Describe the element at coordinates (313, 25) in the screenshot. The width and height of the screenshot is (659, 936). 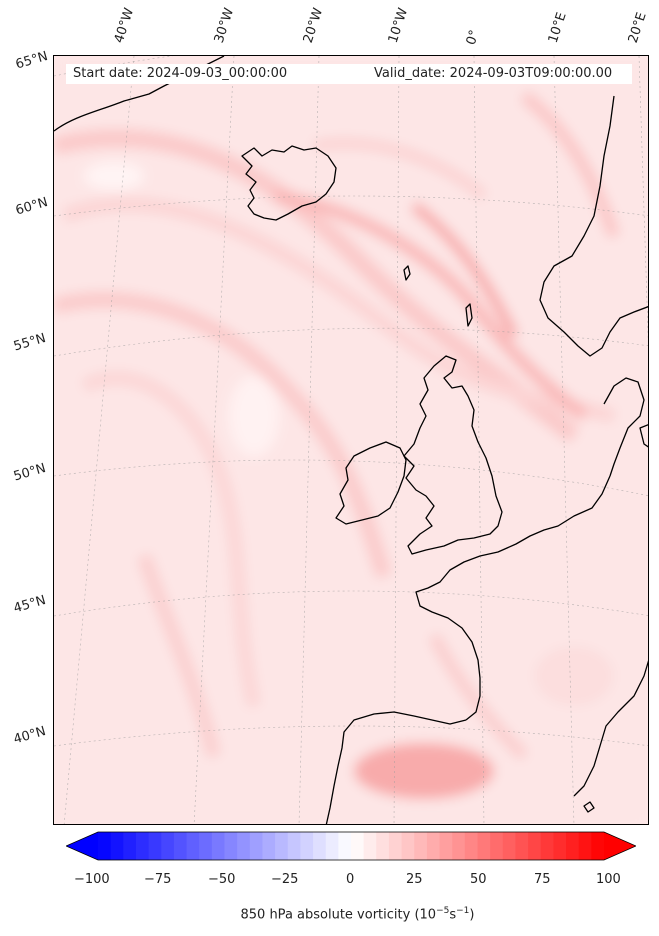
I see `lon-label-20w: 20°W` at that location.